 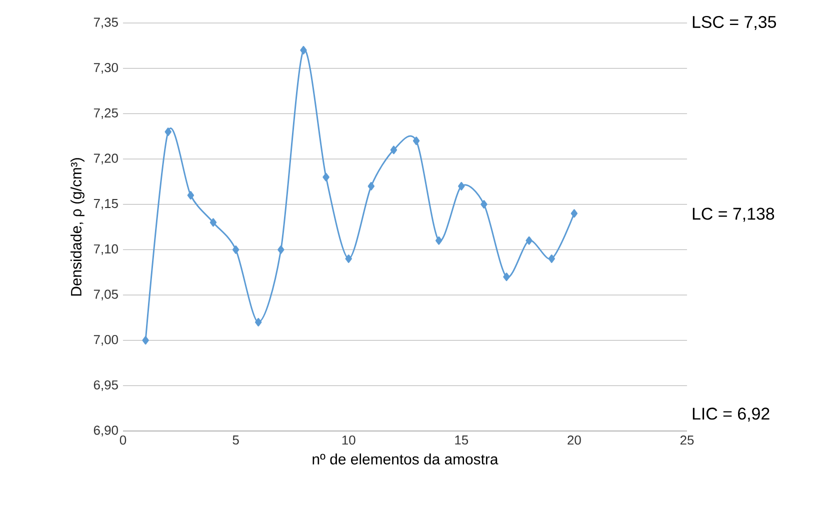 What do you see at coordinates (235, 440) in the screenshot?
I see `x-tick-label: 5` at bounding box center [235, 440].